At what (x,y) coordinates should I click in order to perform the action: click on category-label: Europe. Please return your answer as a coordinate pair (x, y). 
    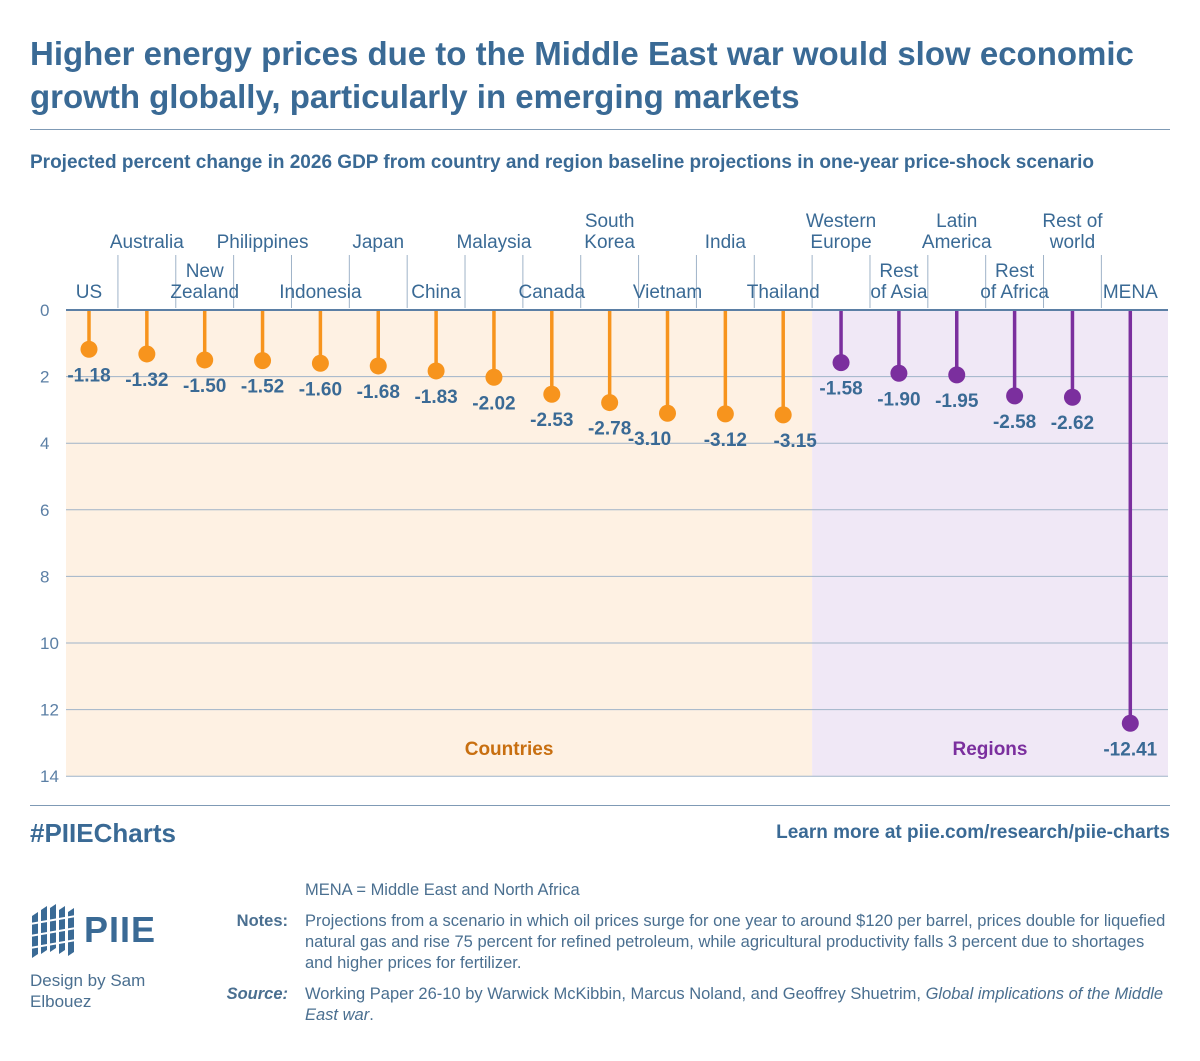
    Looking at the image, I should click on (840, 242).